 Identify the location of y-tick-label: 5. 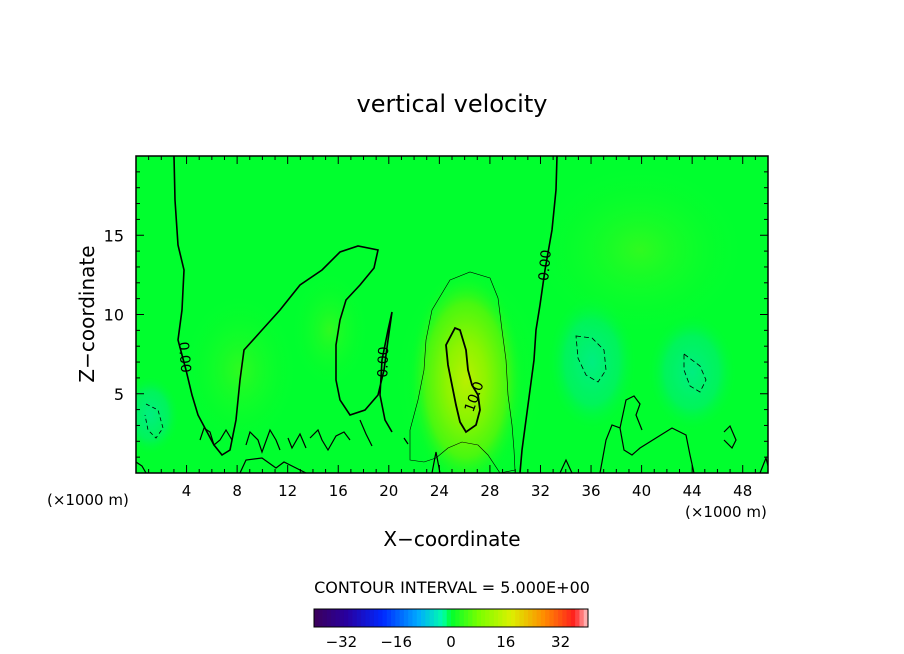
(119, 394).